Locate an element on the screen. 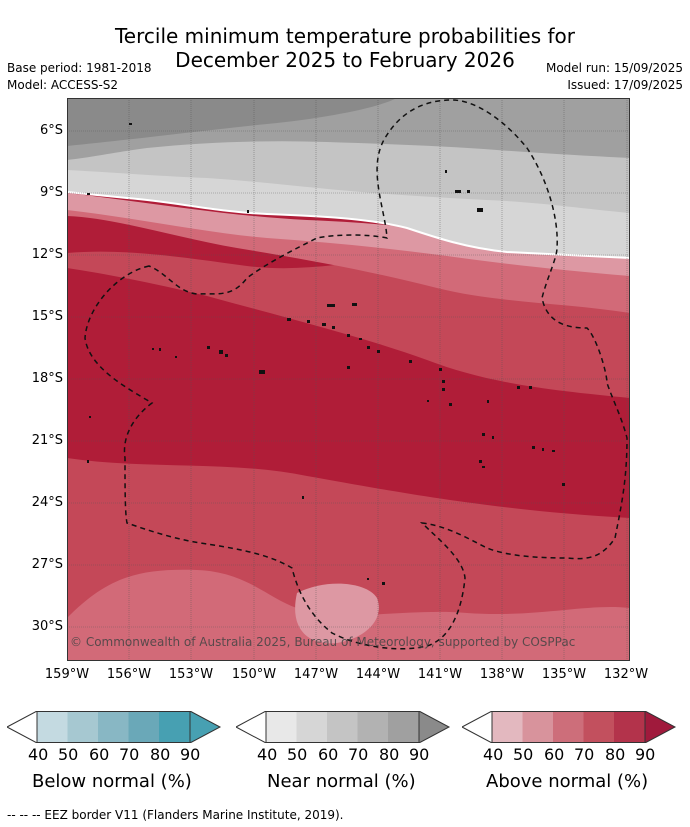 This screenshot has width=690, height=827. above-bin-high is located at coordinates (660, 727).